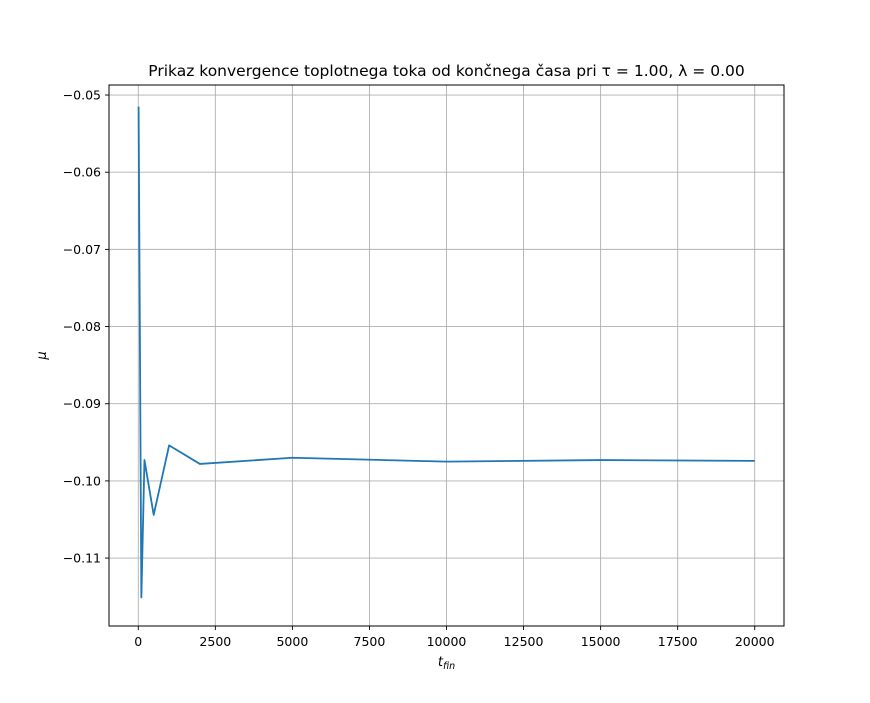 The image size is (870, 703). Describe the element at coordinates (524, 641) in the screenshot. I see `x-tick-label: 12500` at that location.